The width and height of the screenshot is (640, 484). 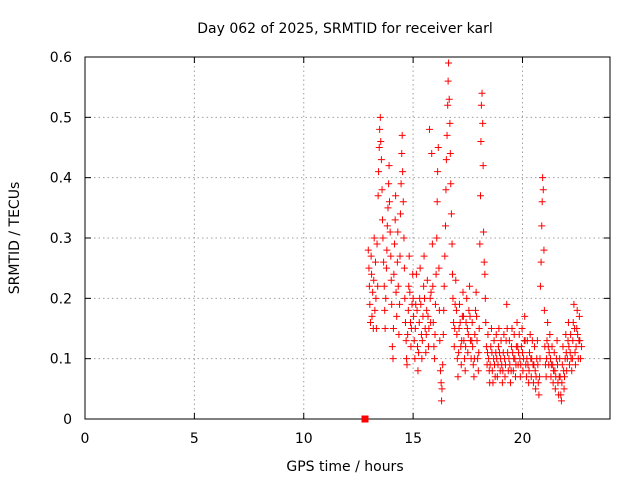 What do you see at coordinates (67, 420) in the screenshot?
I see `y-tick-label: 0` at bounding box center [67, 420].